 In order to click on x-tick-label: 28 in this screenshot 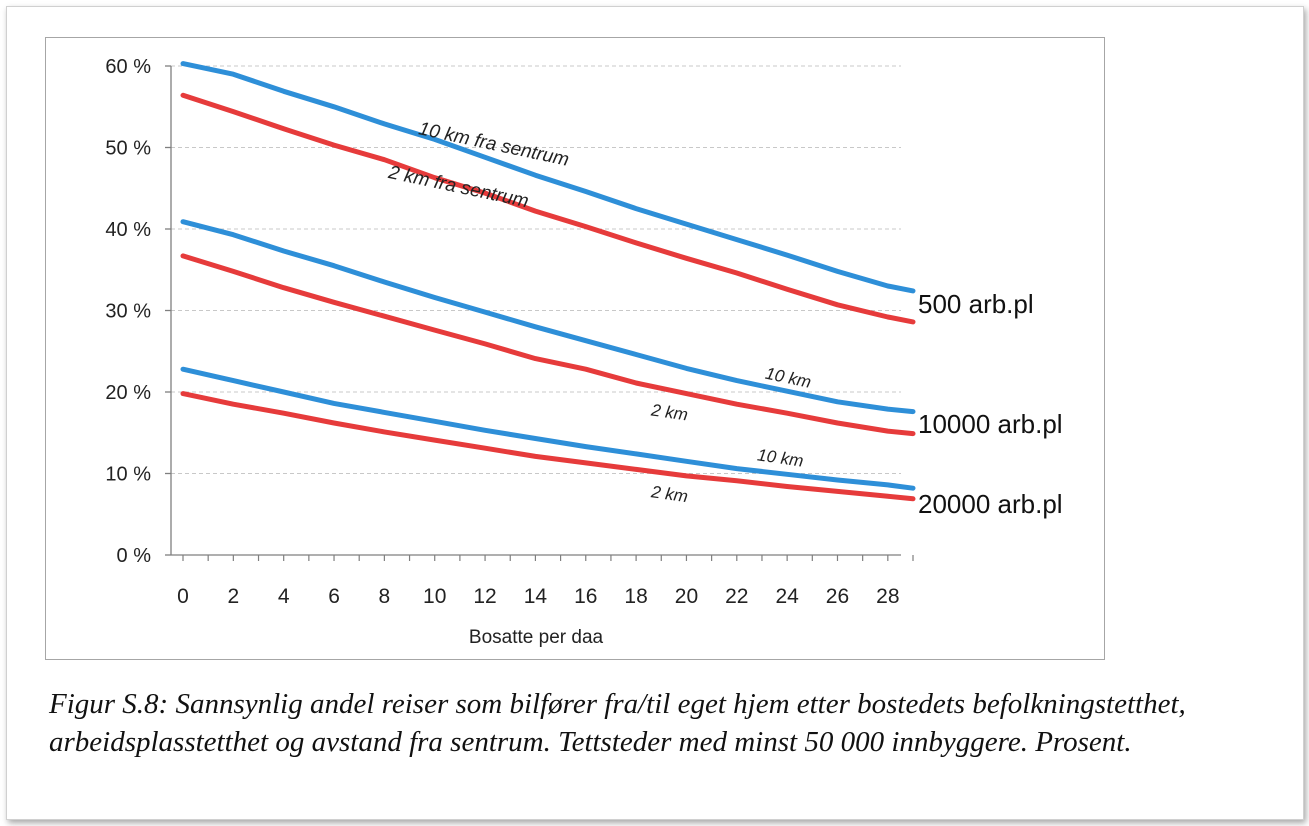, I will do `click(887, 596)`.